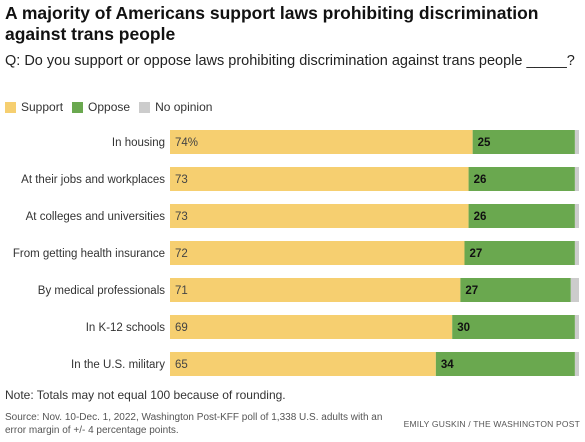 This screenshot has width=585, height=442. I want to click on category-label: At their jobs and workplaces, so click(93, 180).